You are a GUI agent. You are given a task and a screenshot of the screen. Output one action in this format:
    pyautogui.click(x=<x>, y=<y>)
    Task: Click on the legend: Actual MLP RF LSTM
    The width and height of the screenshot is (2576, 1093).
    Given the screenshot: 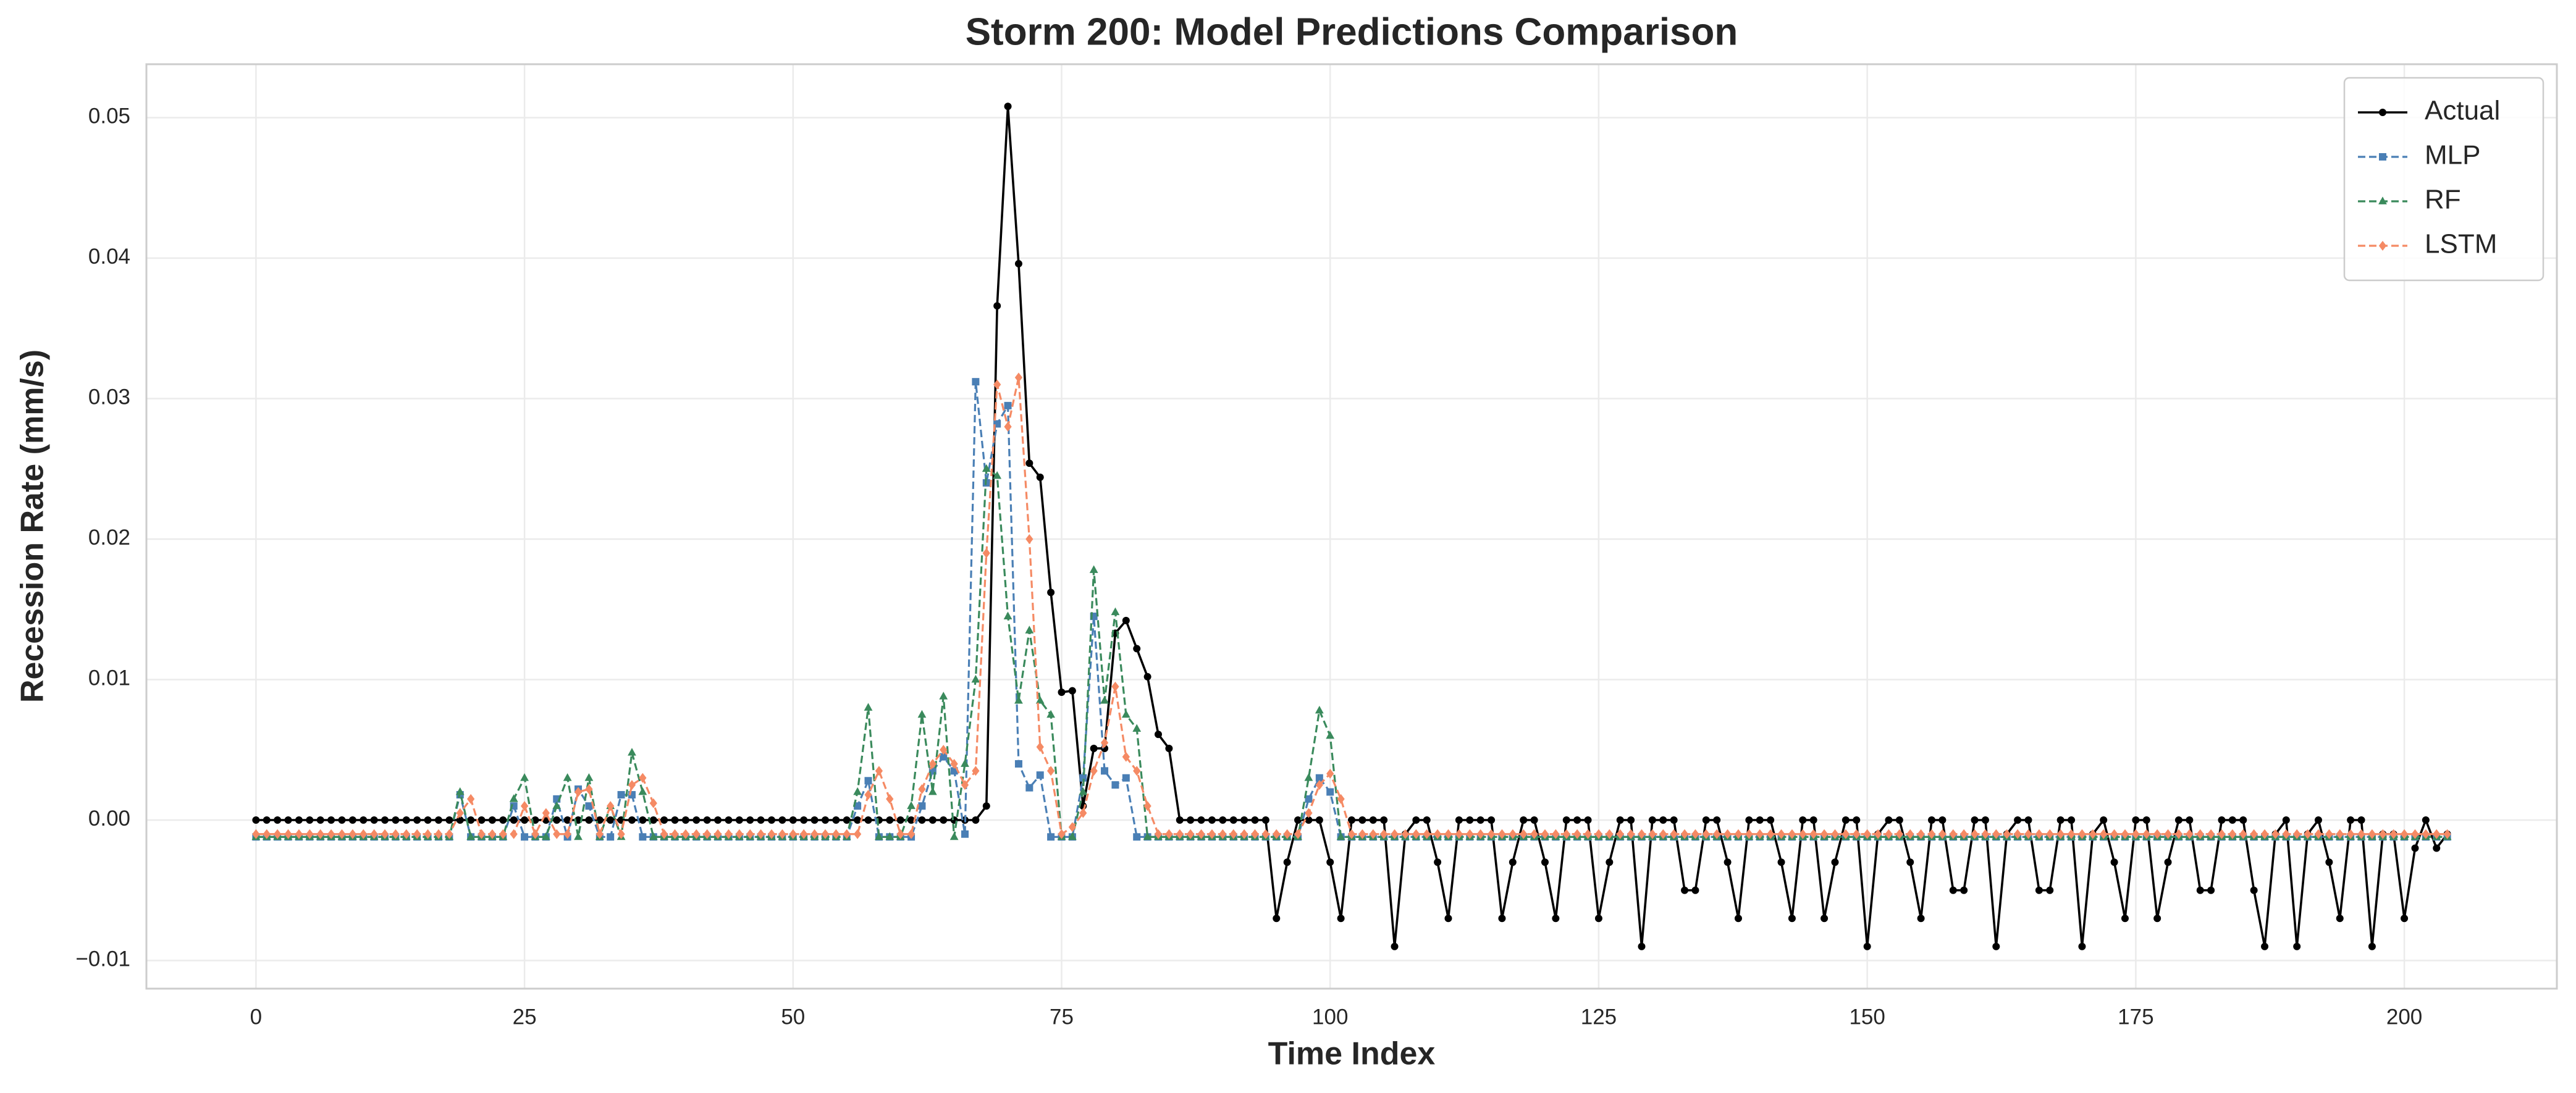 What is the action you would take?
    pyautogui.click(x=2443, y=179)
    